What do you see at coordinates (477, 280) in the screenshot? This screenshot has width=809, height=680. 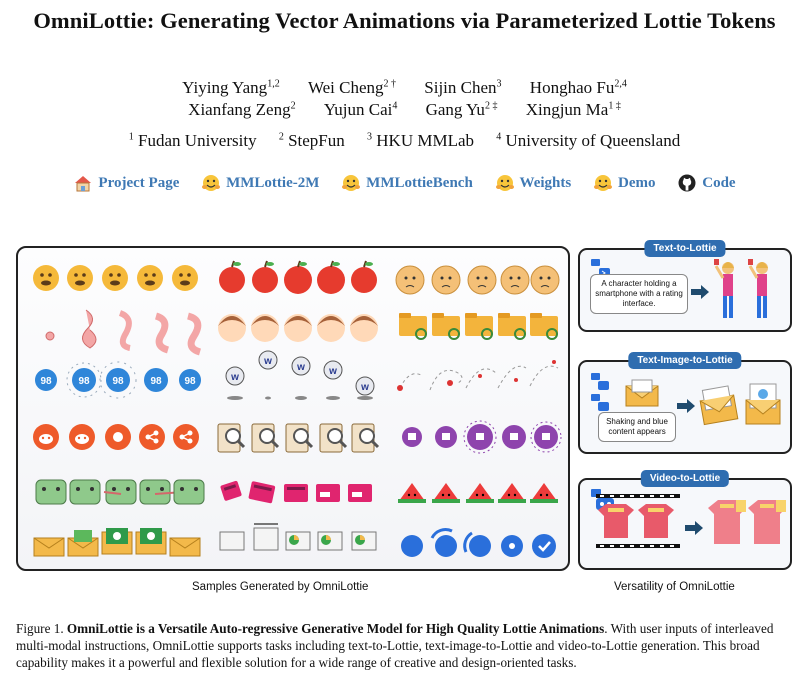 I see `old-man-face-row` at bounding box center [477, 280].